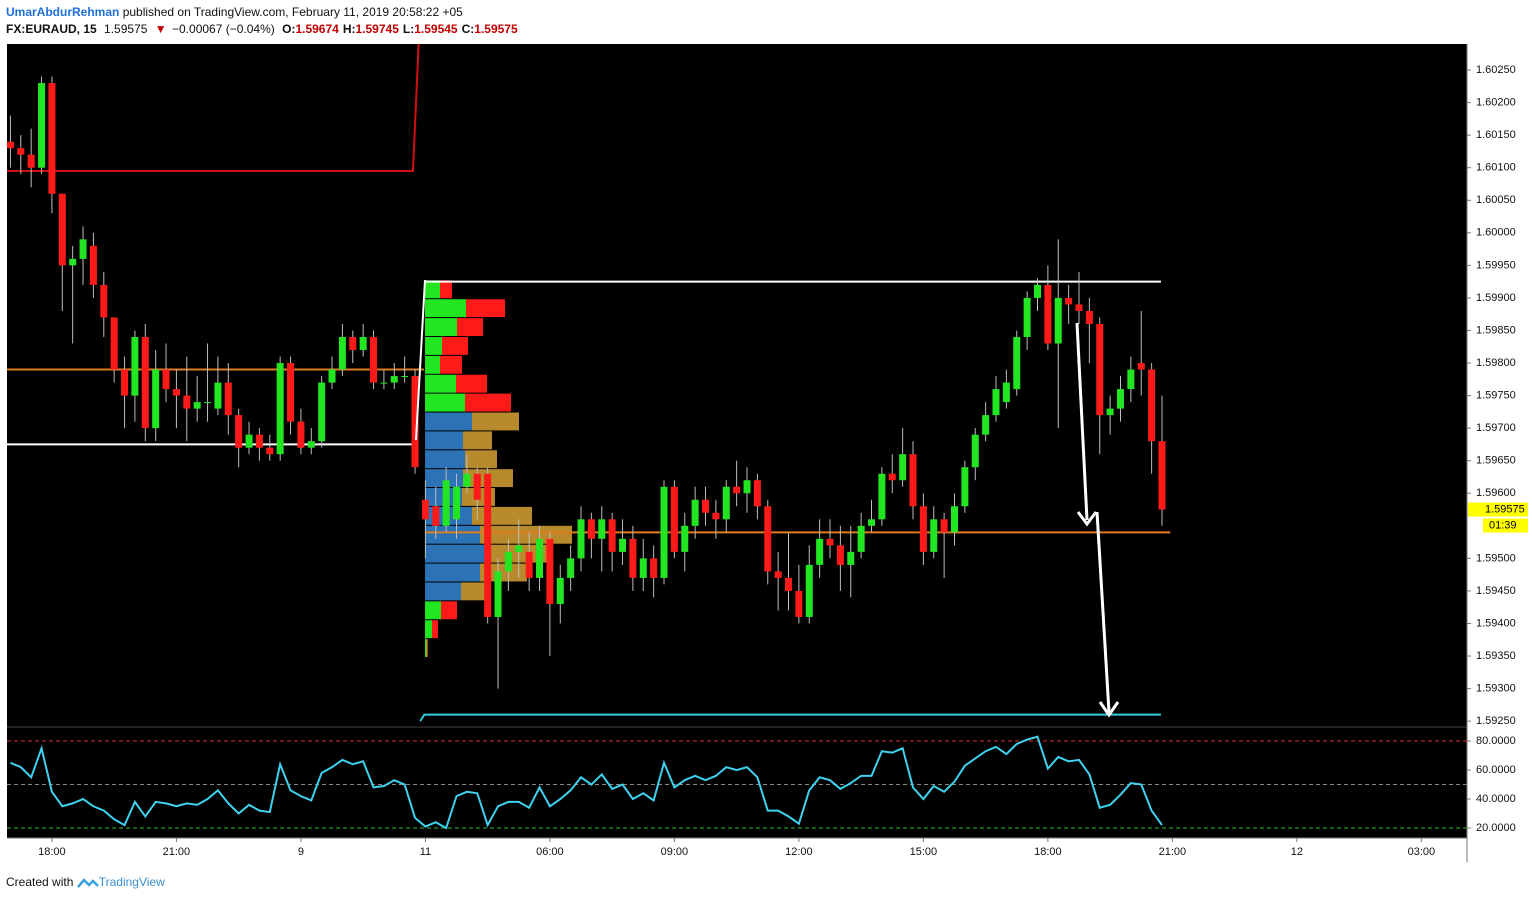 The height and width of the screenshot is (900, 1532). I want to click on brand: TradingView, so click(131, 882).